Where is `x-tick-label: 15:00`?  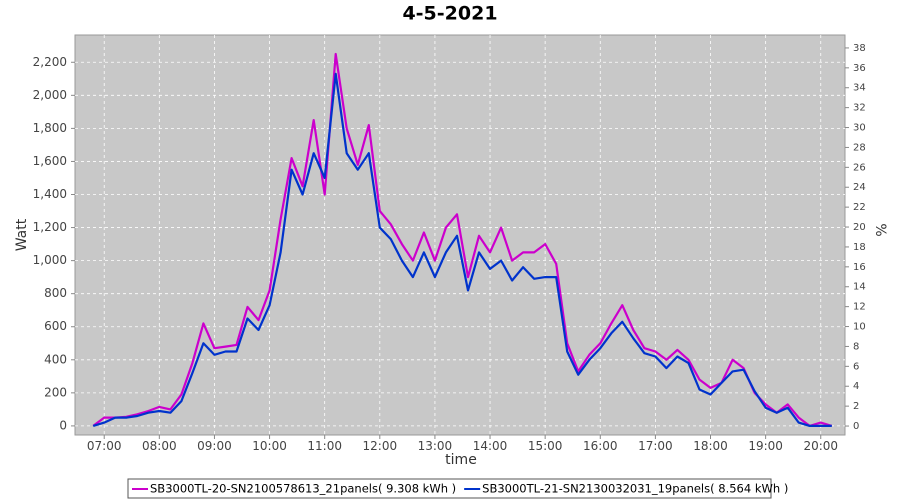
x-tick-label: 15:00 is located at coordinates (545, 446).